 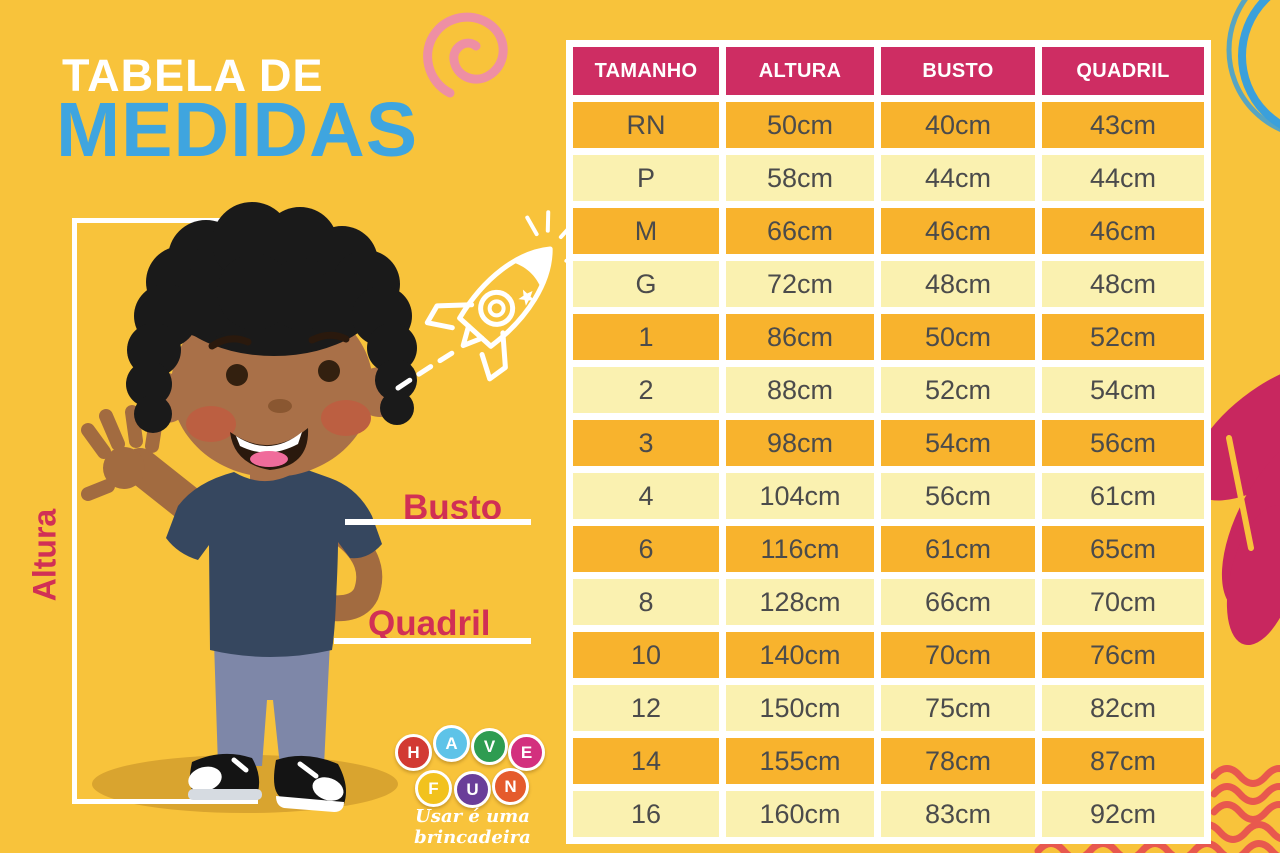 What do you see at coordinates (433, 788) in the screenshot?
I see `logo-ball-f: F` at bounding box center [433, 788].